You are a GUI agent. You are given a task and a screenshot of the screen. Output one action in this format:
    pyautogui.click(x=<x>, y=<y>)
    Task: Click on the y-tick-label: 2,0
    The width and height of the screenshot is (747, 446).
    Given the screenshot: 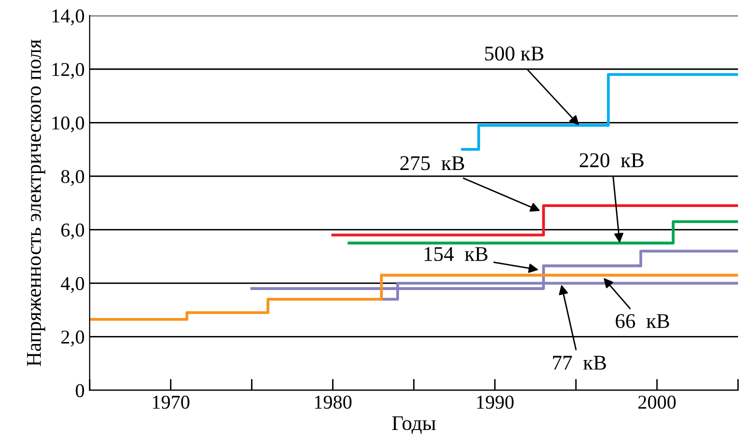 What is the action you would take?
    pyautogui.click(x=72, y=338)
    